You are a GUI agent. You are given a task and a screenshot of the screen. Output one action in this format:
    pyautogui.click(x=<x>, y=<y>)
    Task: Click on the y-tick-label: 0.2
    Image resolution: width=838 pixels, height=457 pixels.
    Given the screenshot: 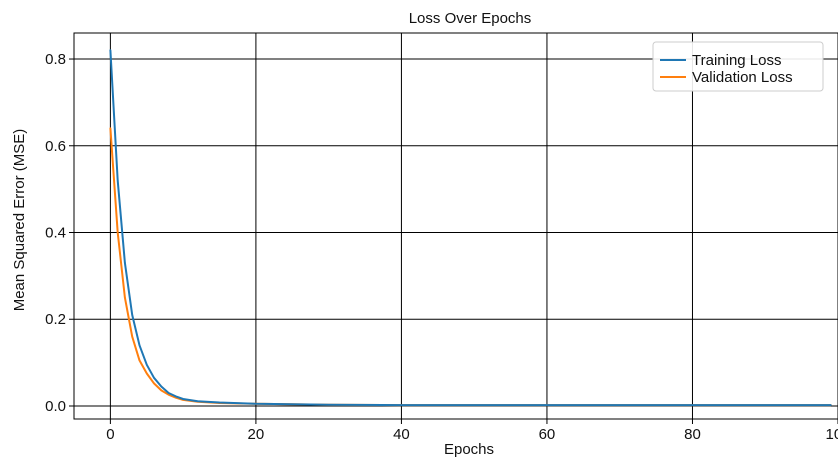 What is the action you would take?
    pyautogui.click(x=55, y=319)
    